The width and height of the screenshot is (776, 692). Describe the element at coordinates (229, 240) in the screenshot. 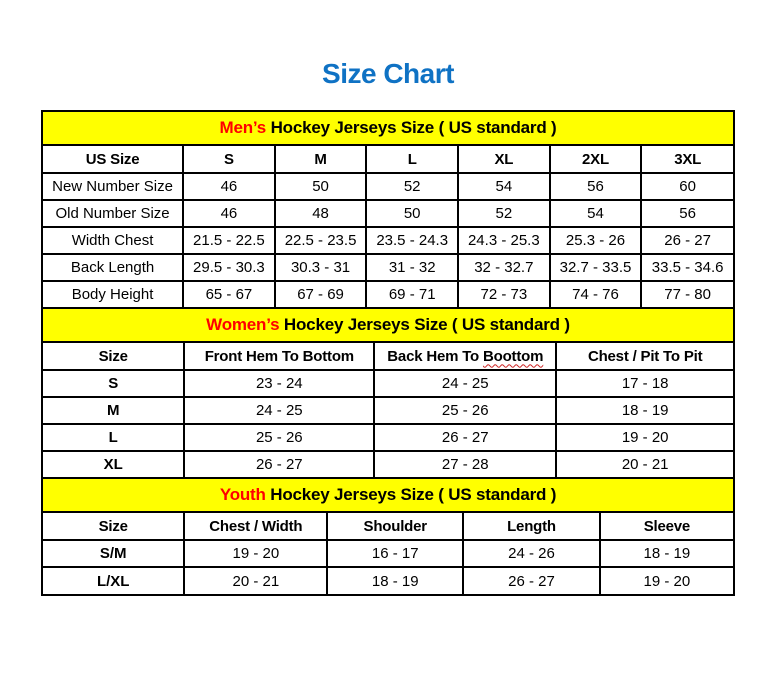

I see `table-cell: 21.5 - 22.5` at that location.